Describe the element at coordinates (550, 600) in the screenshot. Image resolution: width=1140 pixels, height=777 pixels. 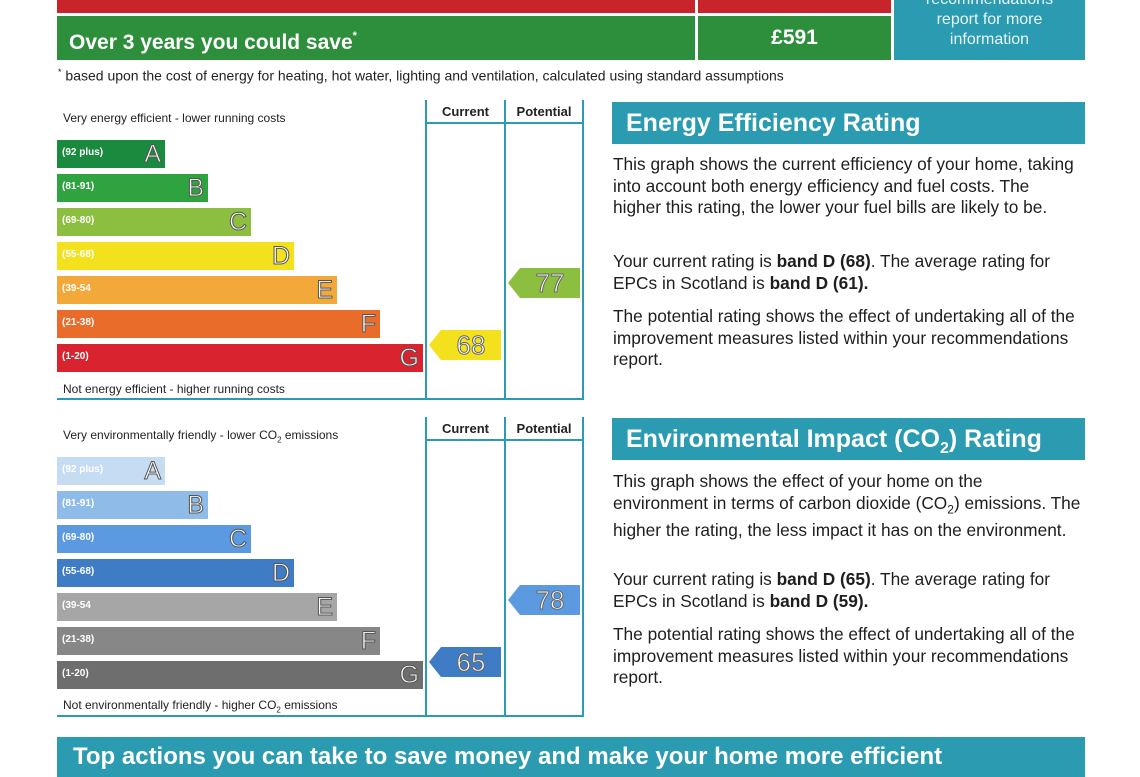
I see `potential-rating-value: 78` at that location.